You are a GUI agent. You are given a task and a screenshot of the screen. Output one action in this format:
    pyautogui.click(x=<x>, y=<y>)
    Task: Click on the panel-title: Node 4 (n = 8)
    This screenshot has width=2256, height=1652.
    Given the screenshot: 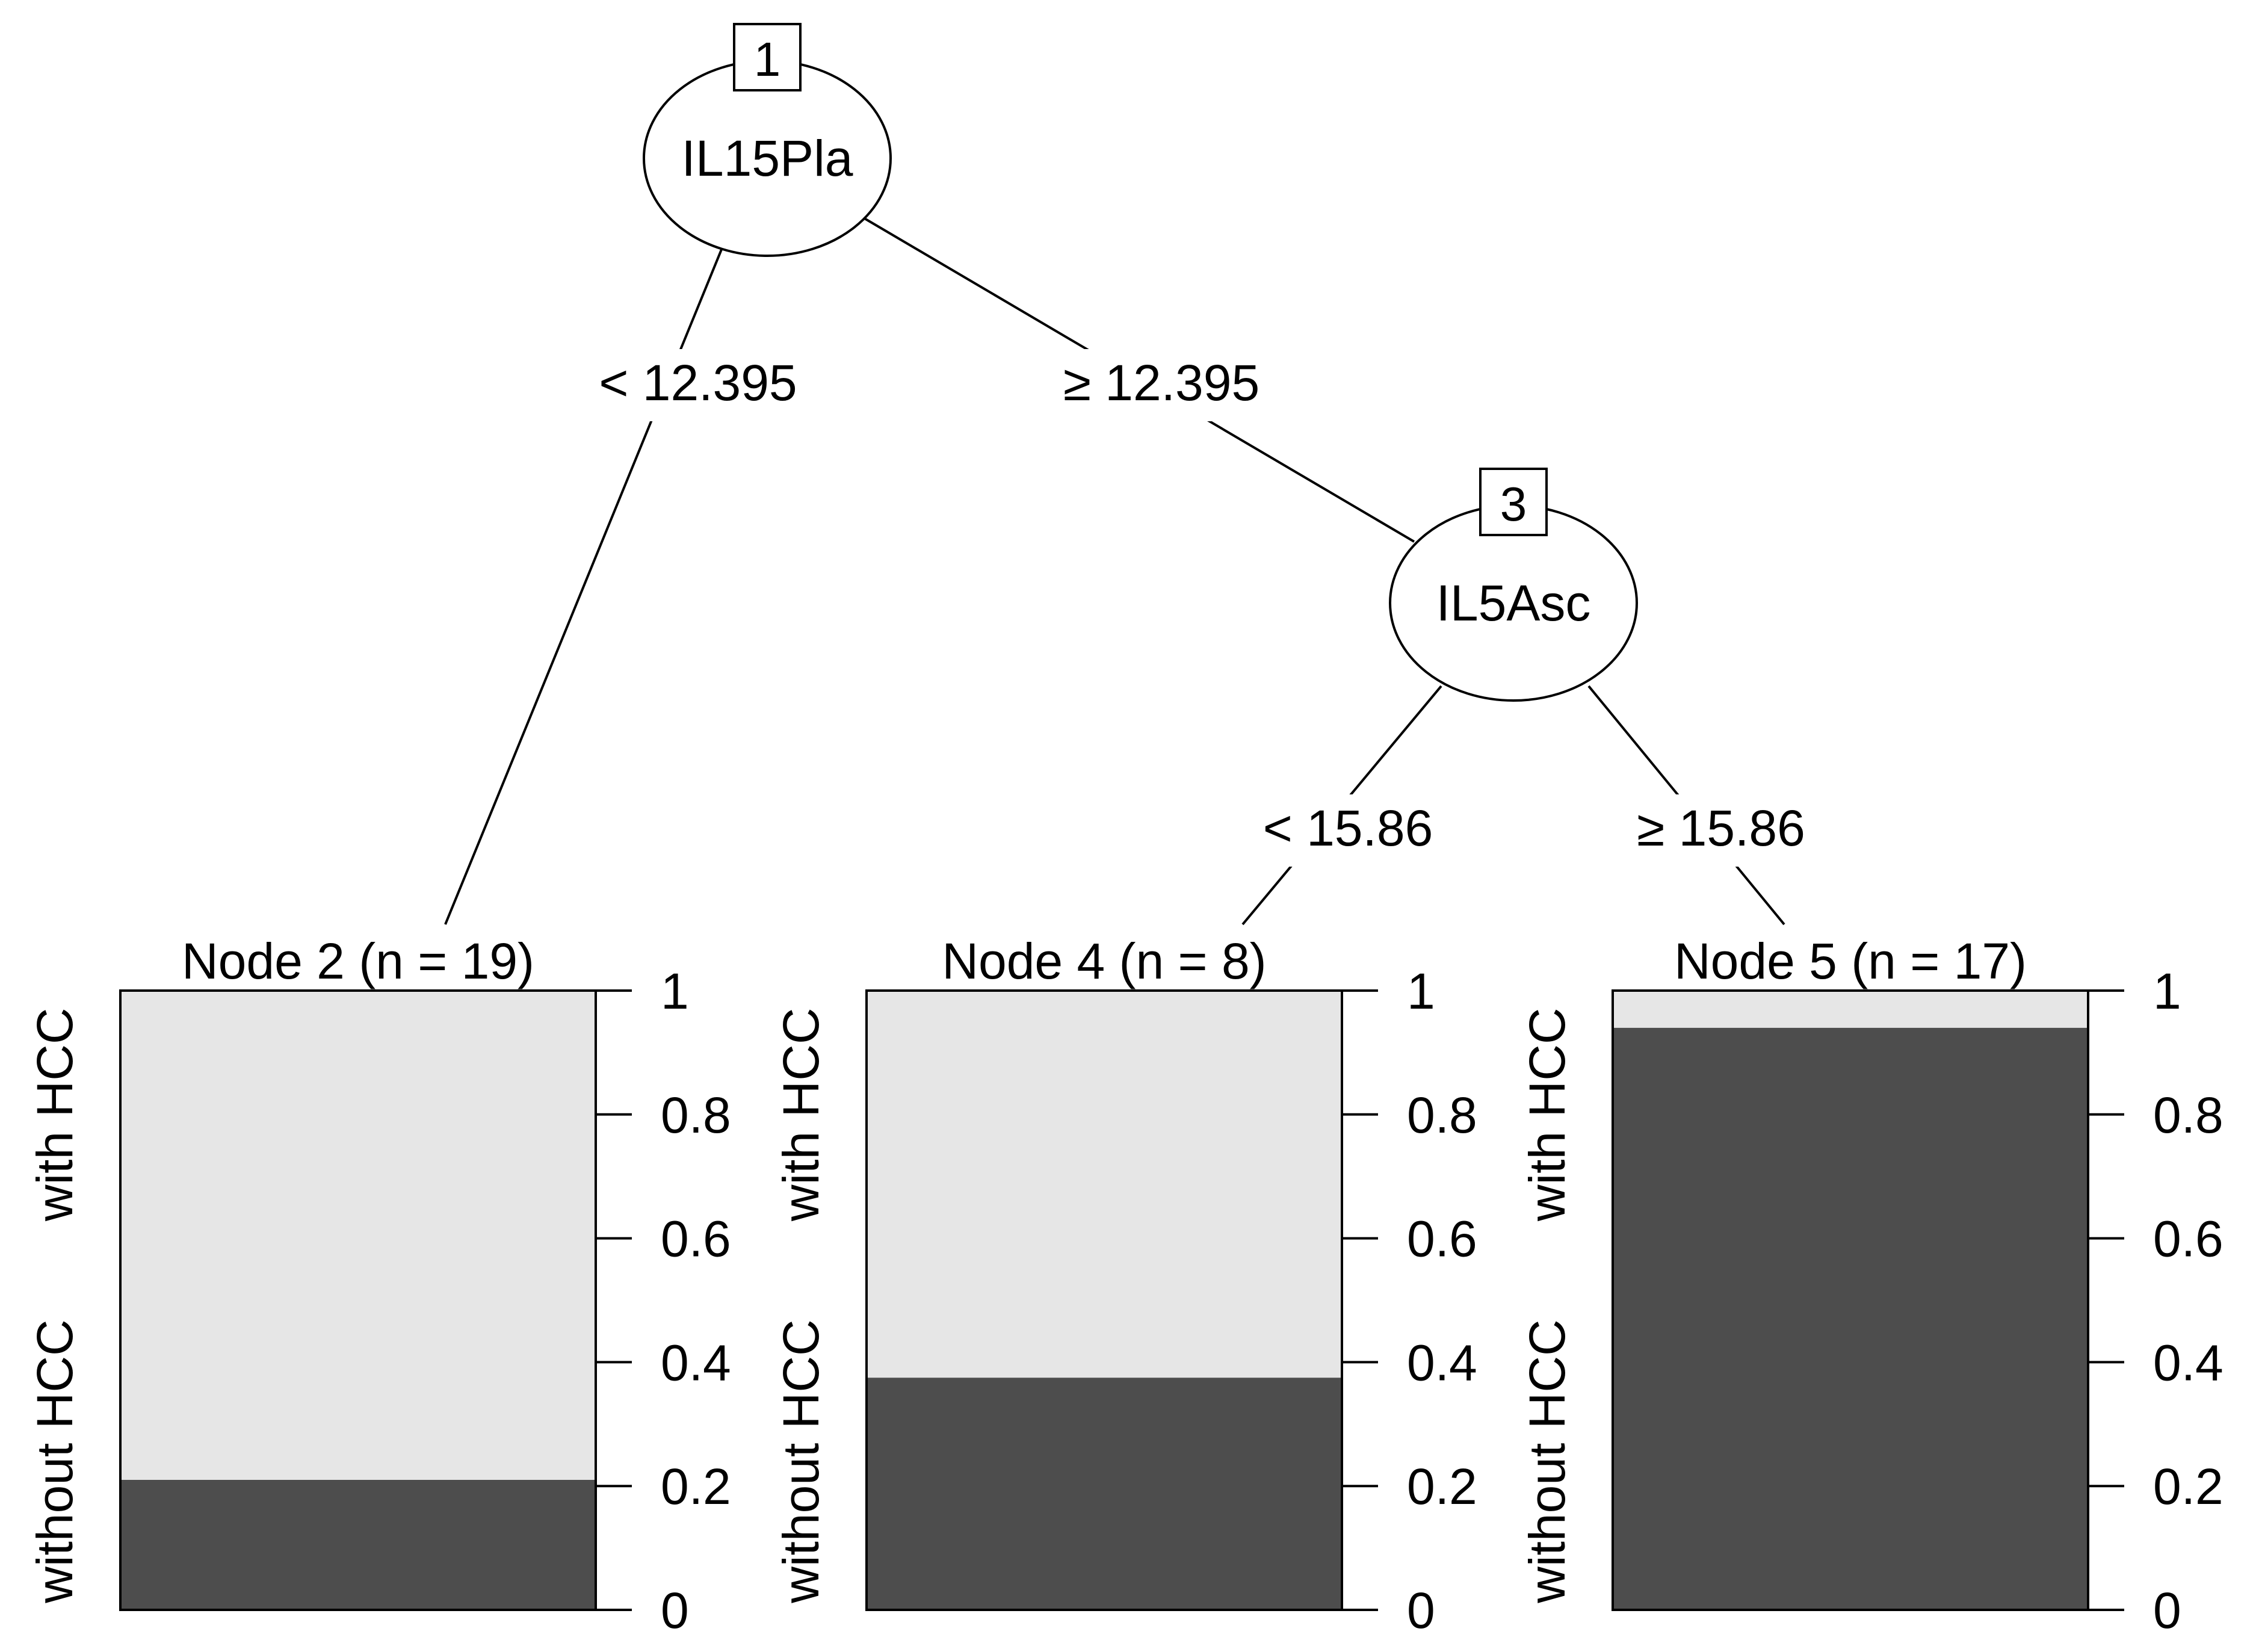 What is the action you would take?
    pyautogui.click(x=1104, y=961)
    